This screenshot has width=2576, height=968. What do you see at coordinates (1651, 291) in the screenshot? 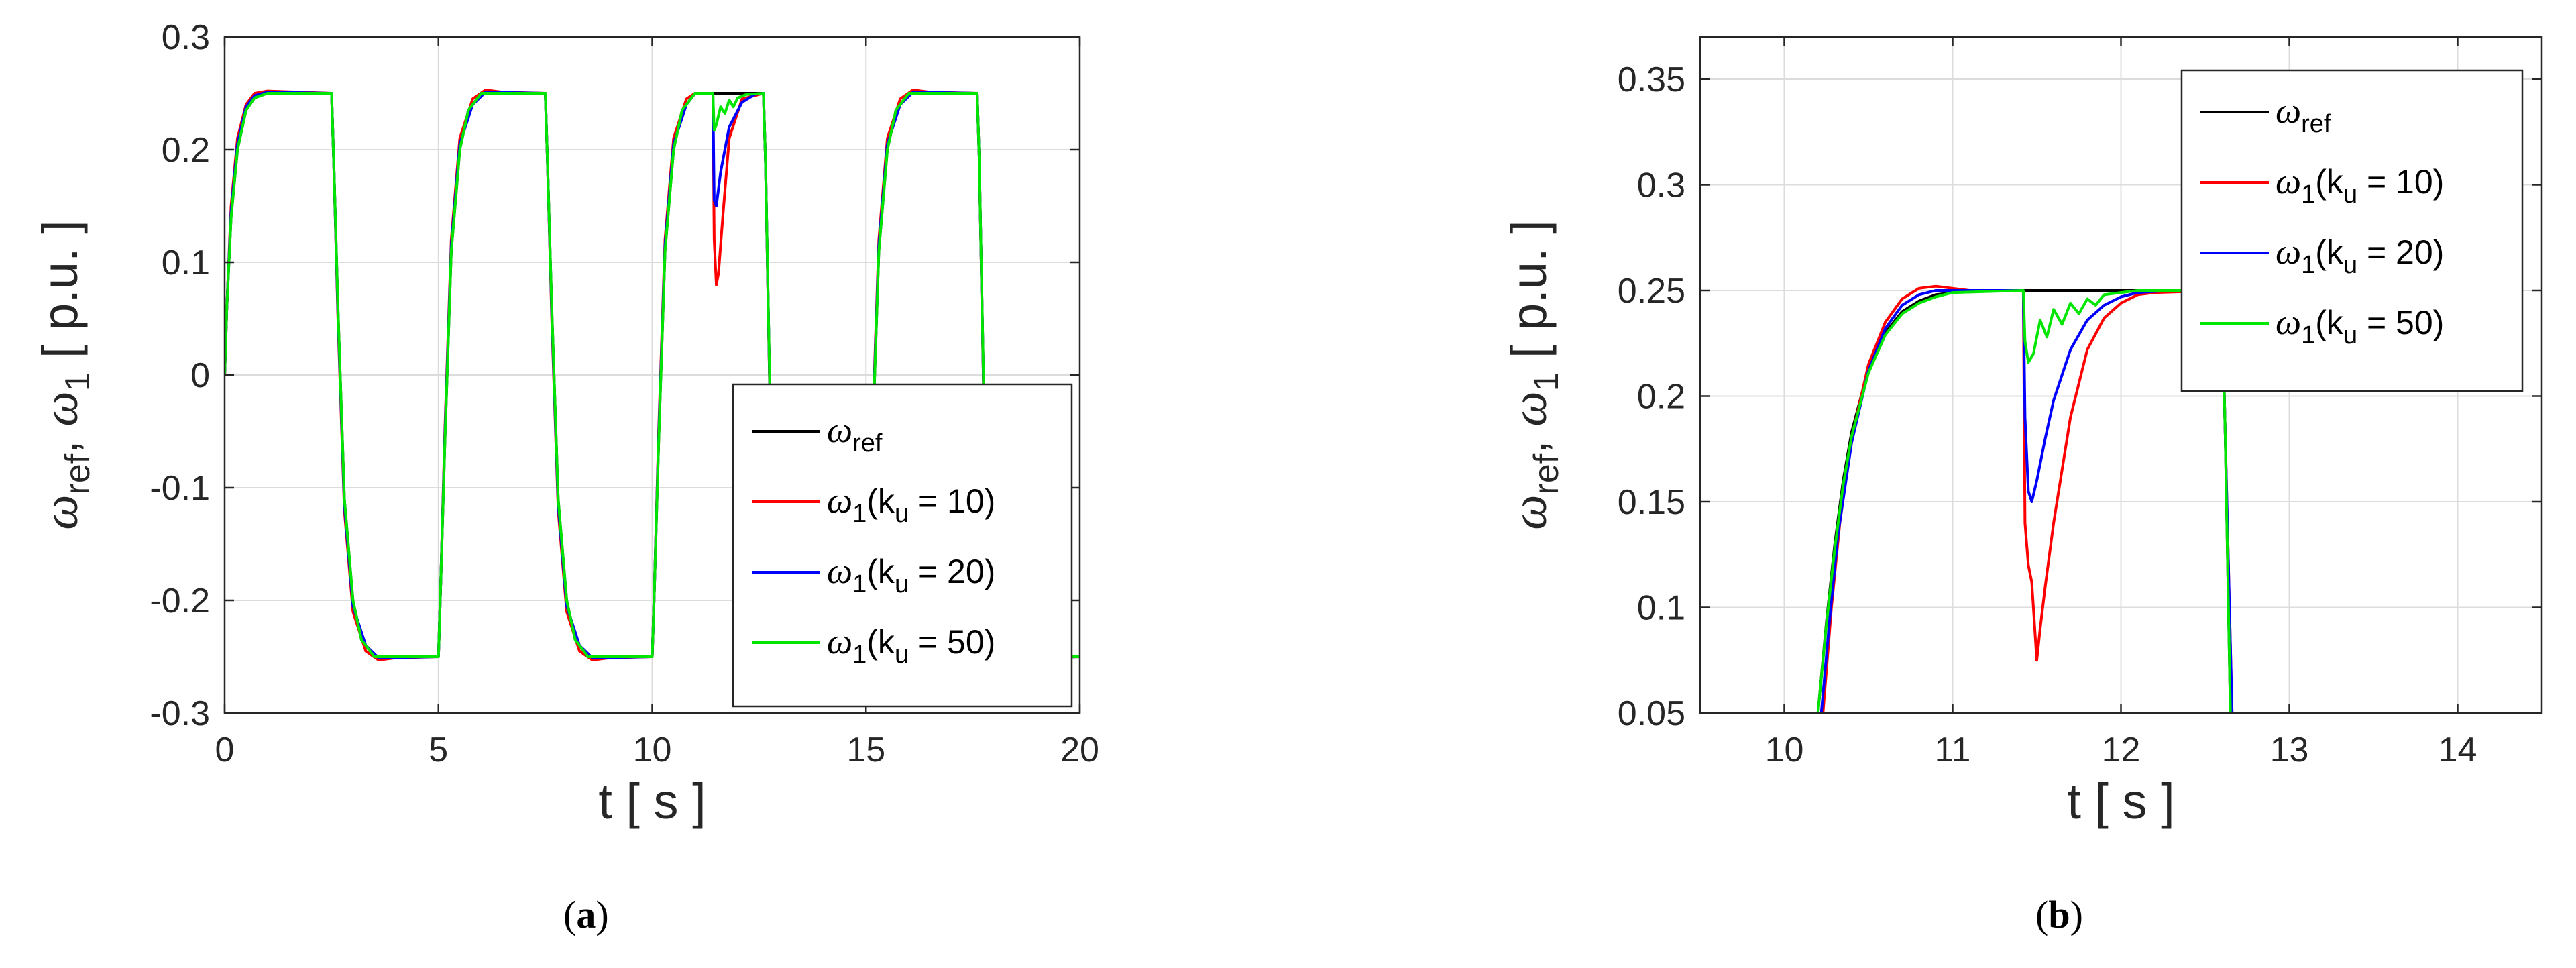
I see `y-tick-label: 0.25` at bounding box center [1651, 291].